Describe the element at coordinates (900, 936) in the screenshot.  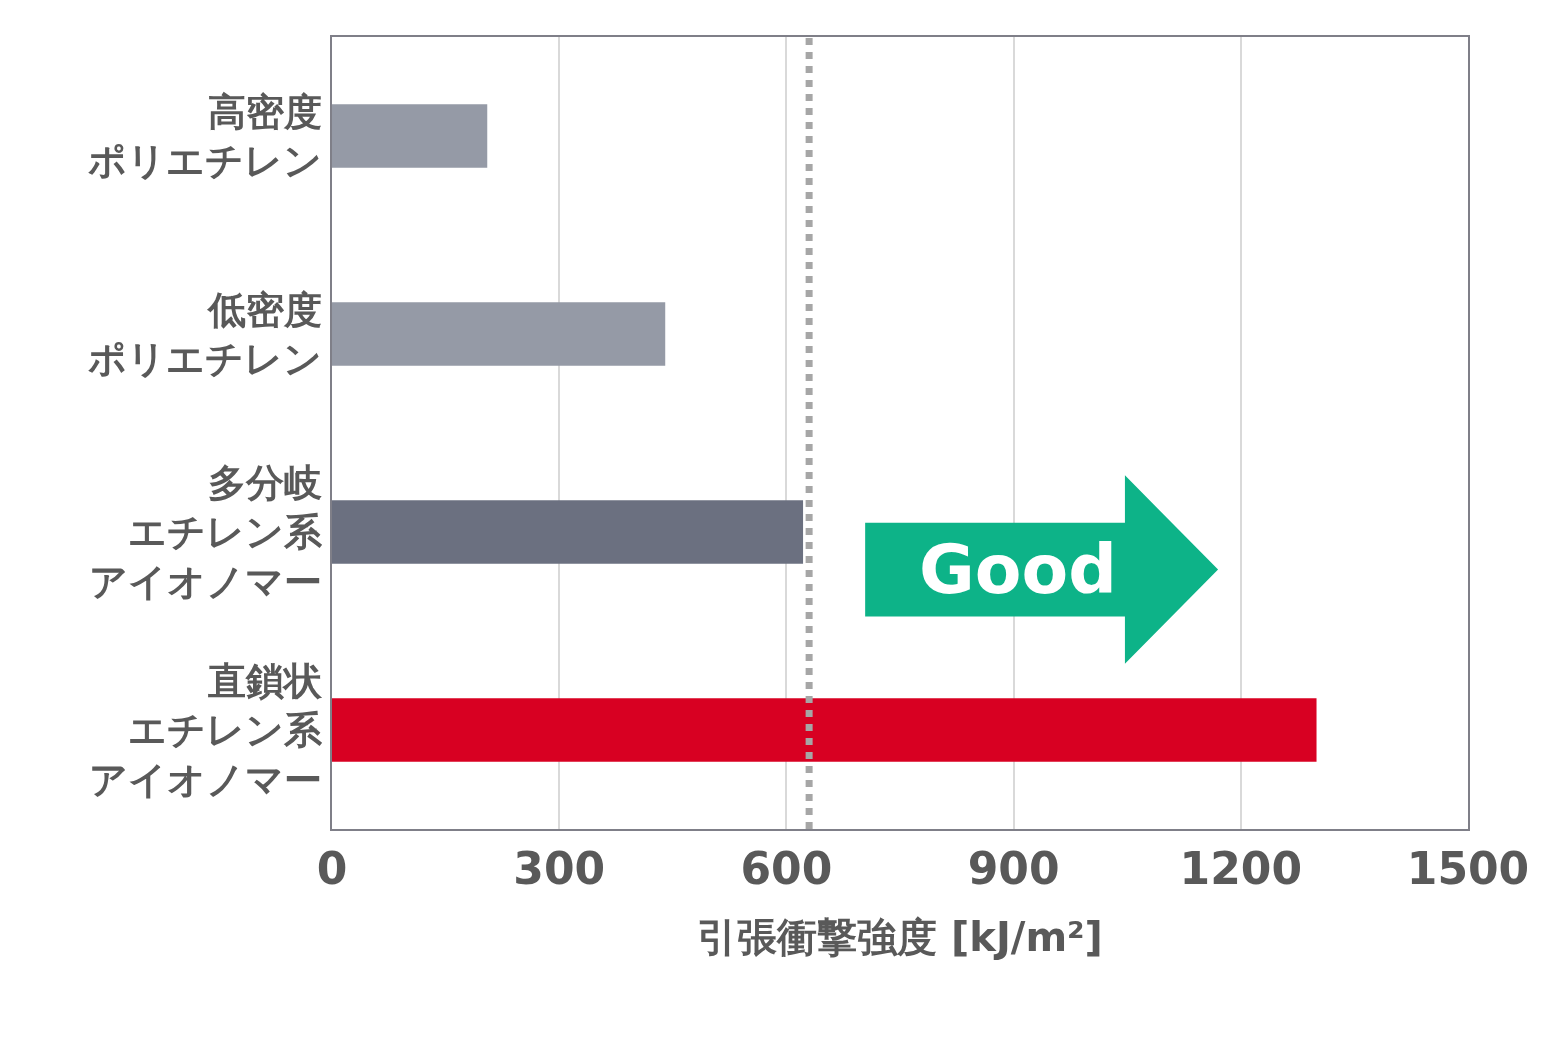
I see `x-axis-title: 引張衝撃強度 [kJ/m²]` at that location.